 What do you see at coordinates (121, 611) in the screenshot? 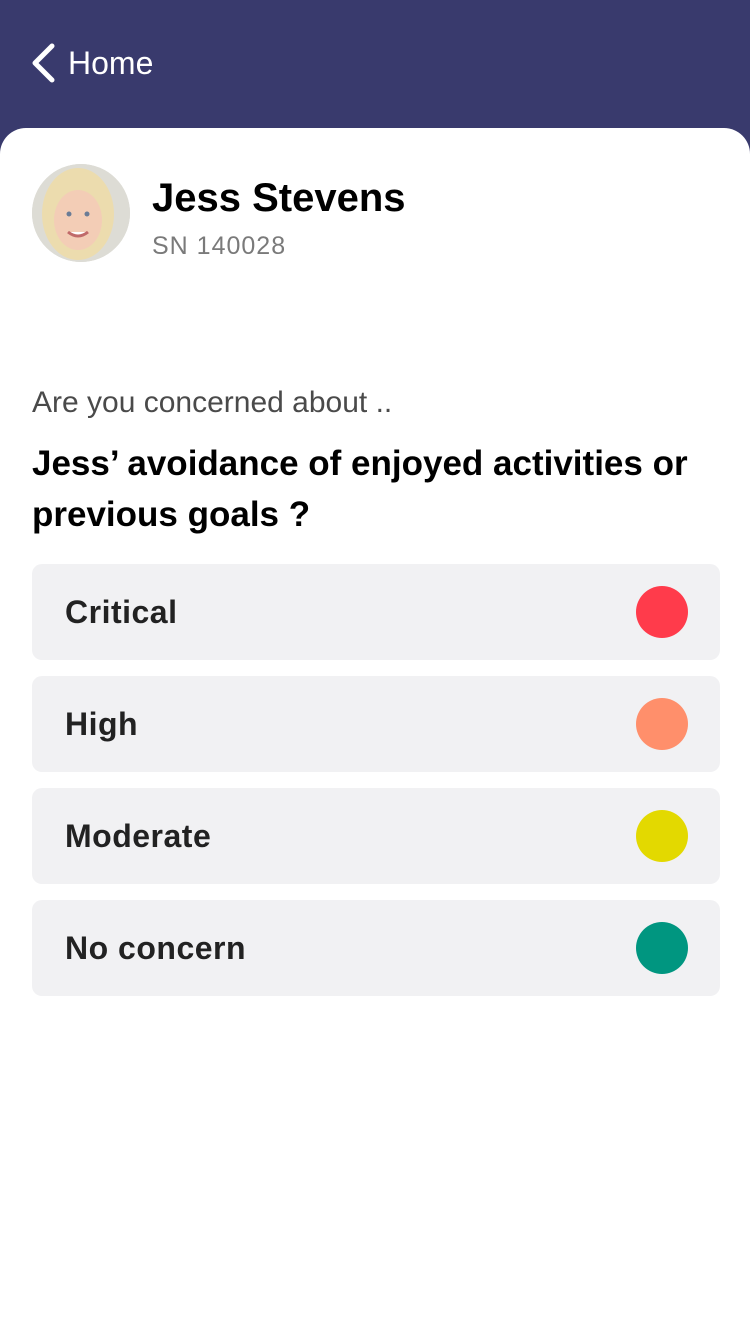
I see `option-label: Critical` at bounding box center [121, 611].